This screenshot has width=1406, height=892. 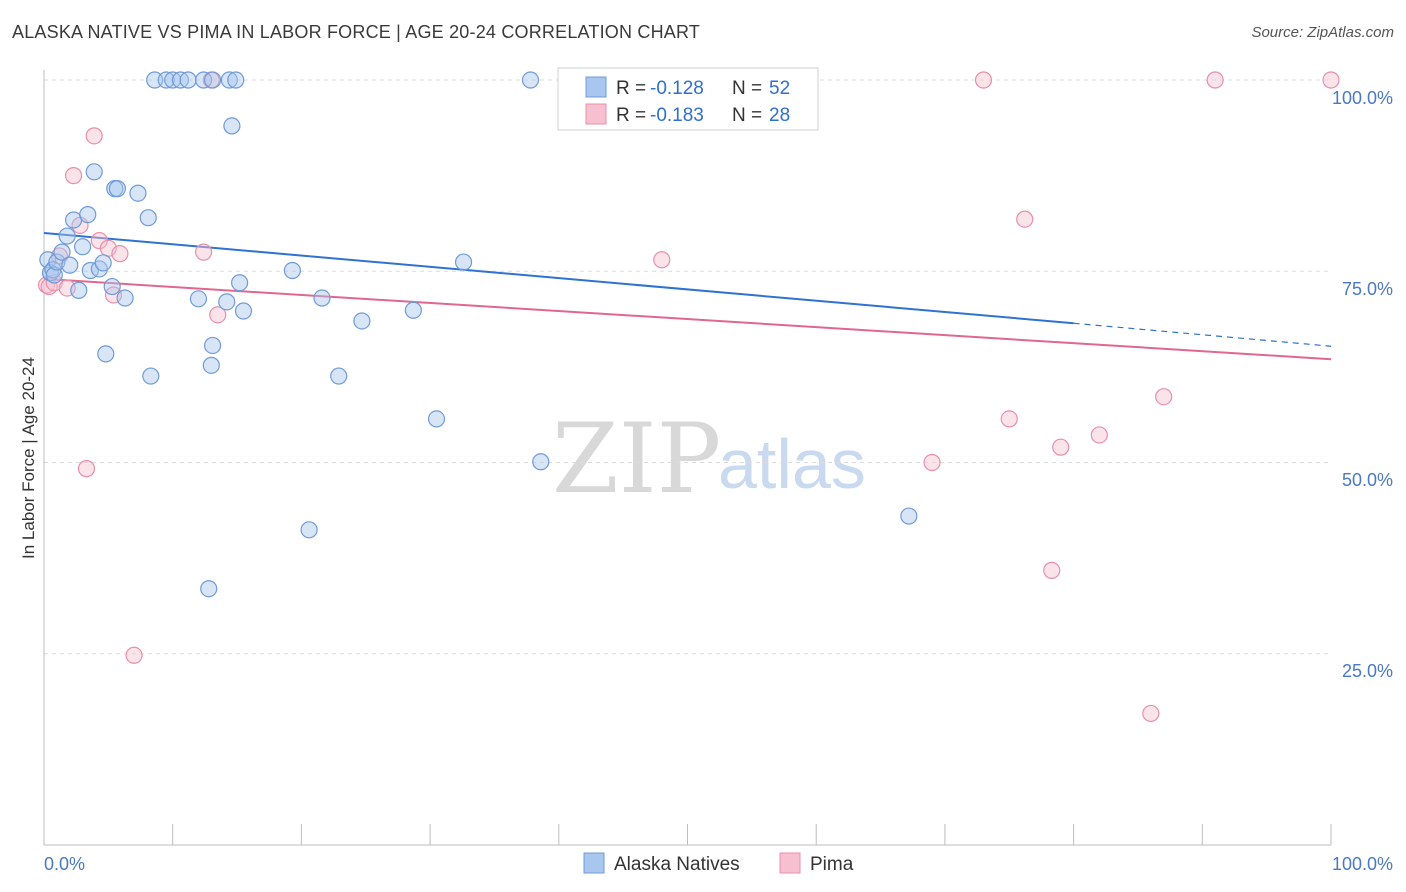 I want to click on series-legend: Alaska Natives Pima, so click(x=718, y=863).